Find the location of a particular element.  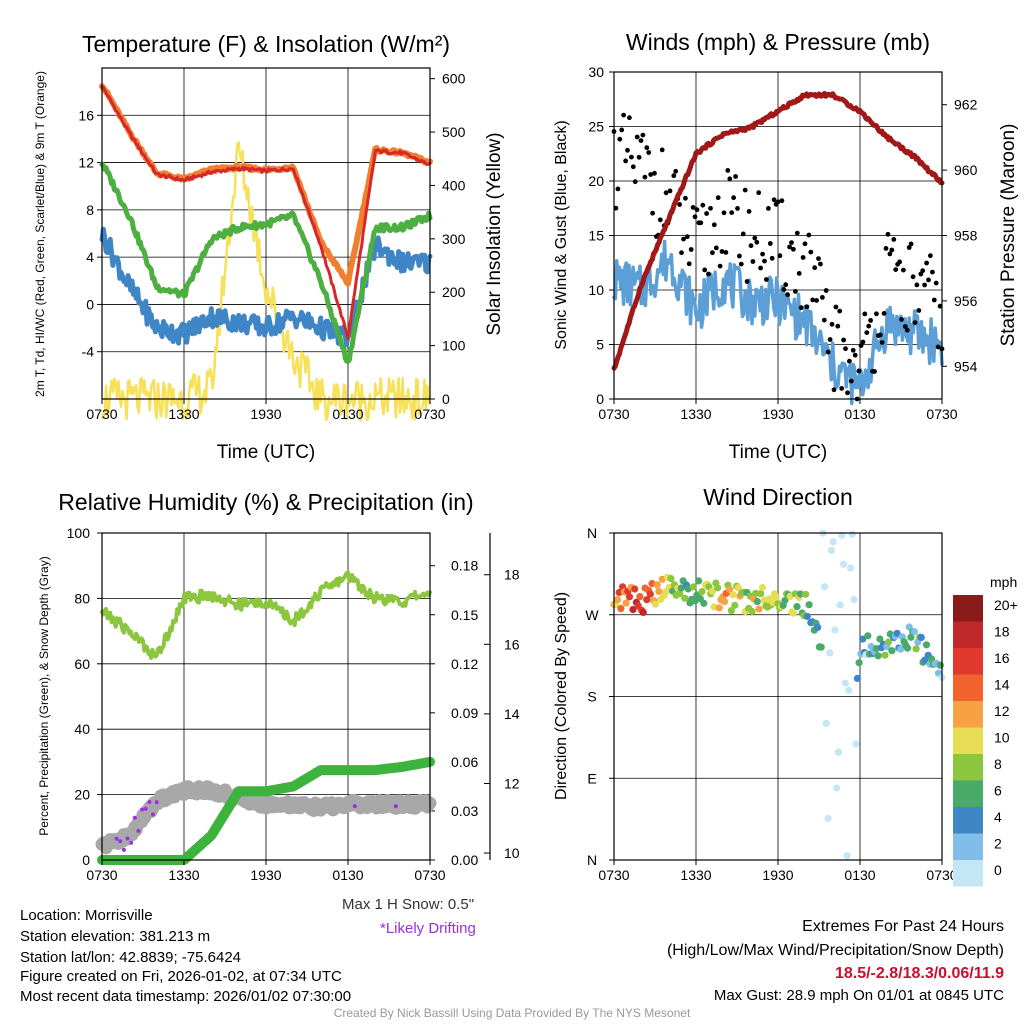

wind-chill-line is located at coordinates (266, 287).